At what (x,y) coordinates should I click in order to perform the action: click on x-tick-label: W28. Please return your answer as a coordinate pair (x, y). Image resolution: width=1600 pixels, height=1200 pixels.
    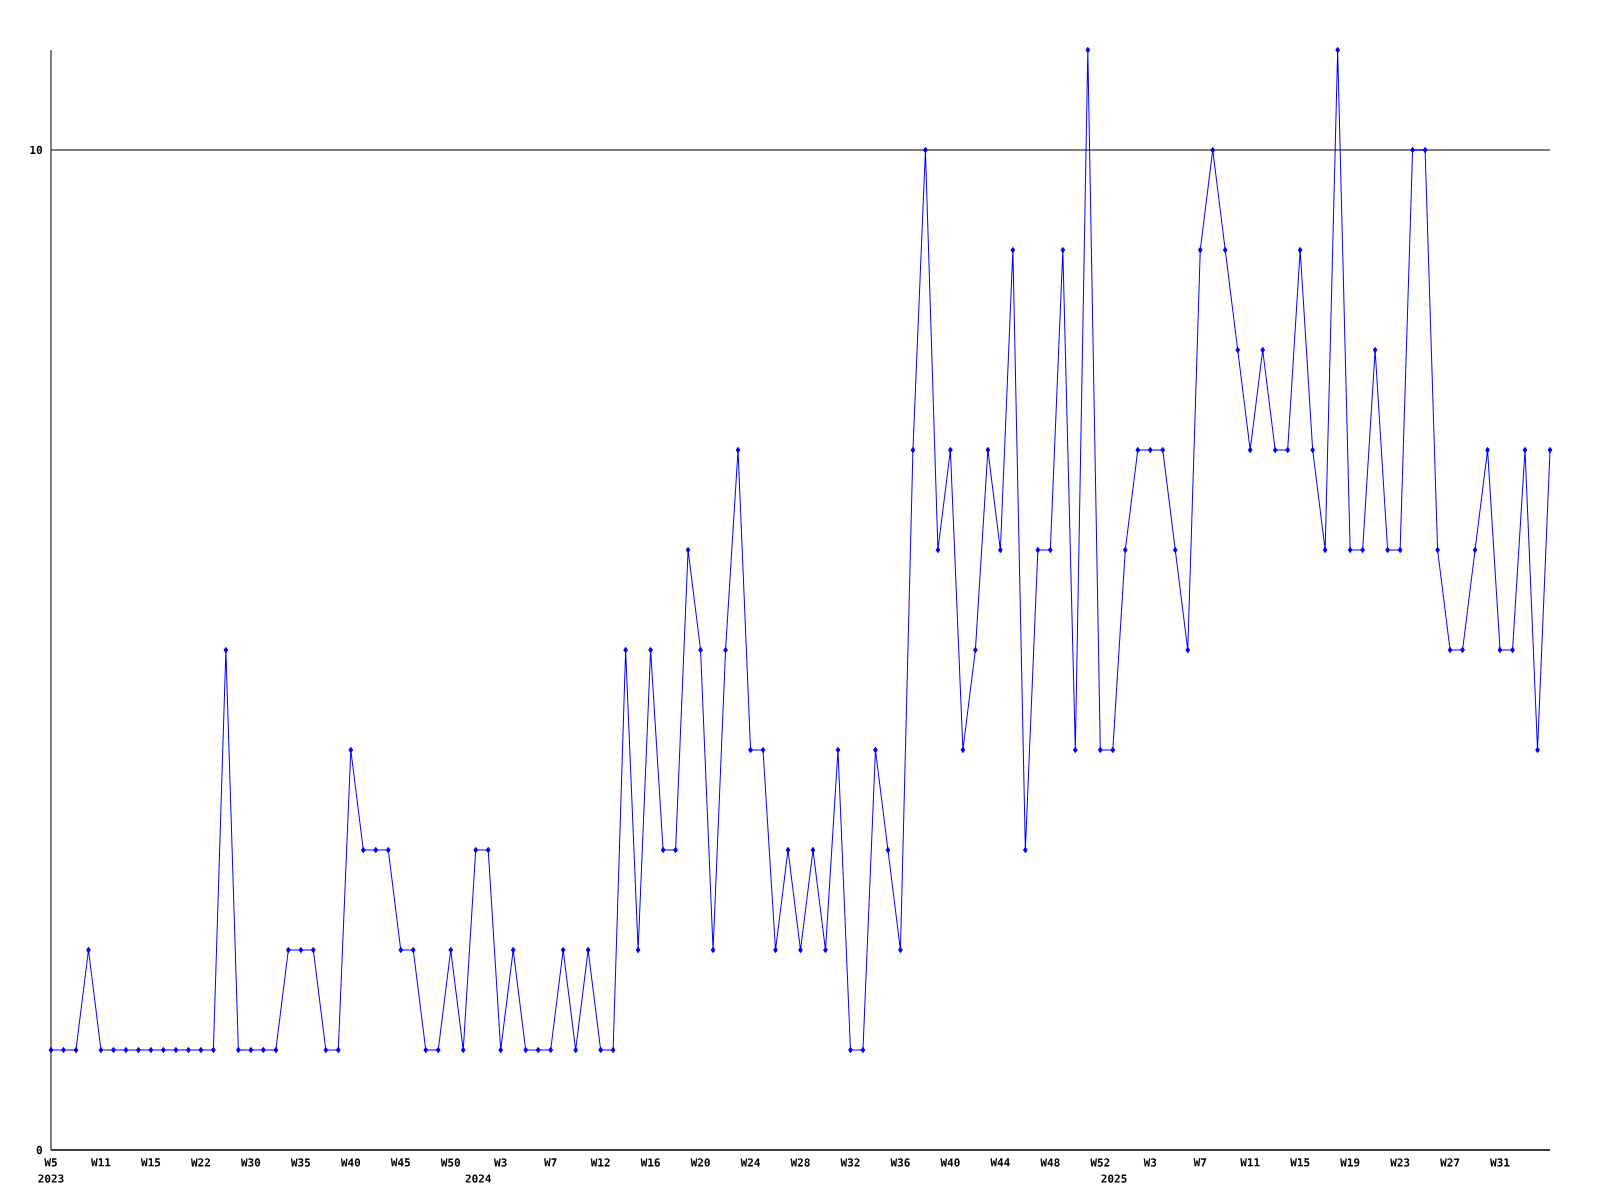
    Looking at the image, I should click on (800, 1162).